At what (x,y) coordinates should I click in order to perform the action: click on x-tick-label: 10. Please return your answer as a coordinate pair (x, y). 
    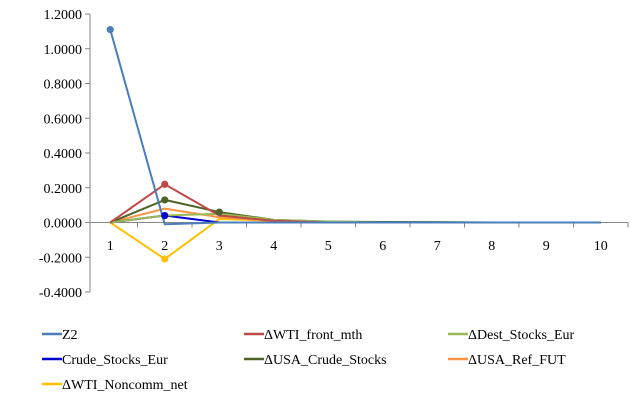
    Looking at the image, I should click on (601, 246).